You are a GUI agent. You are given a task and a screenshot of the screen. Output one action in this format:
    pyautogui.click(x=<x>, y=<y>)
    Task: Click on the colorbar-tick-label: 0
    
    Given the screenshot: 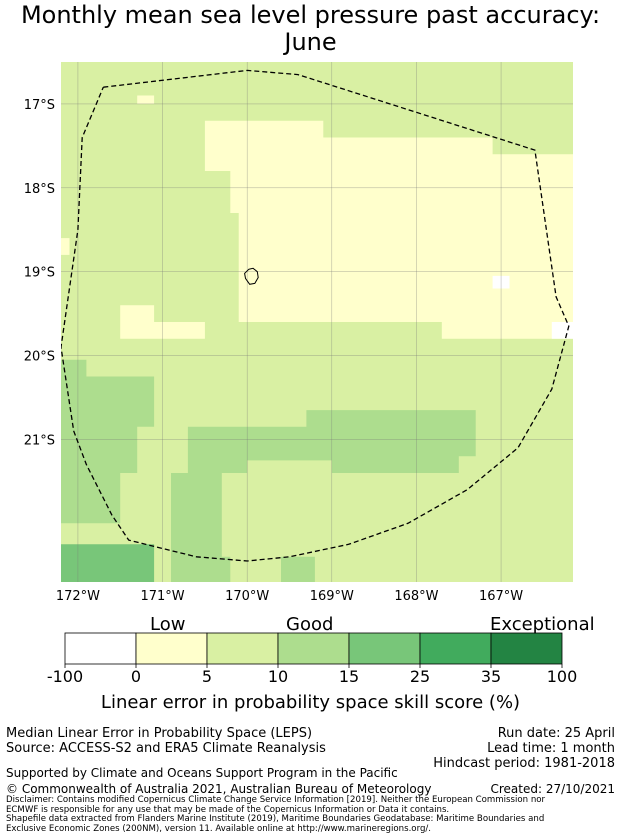 What is the action you would take?
    pyautogui.click(x=136, y=676)
    